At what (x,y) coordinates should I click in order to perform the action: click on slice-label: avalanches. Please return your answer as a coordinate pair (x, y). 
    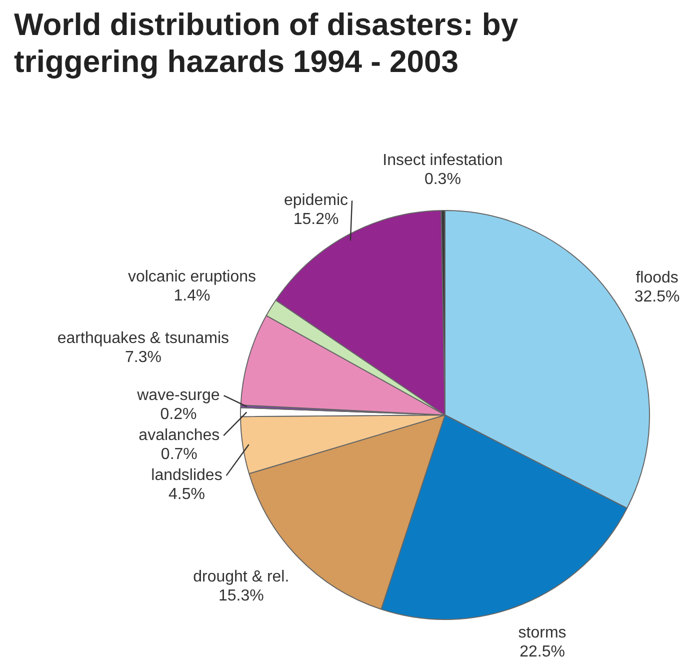
    Looking at the image, I should click on (179, 435).